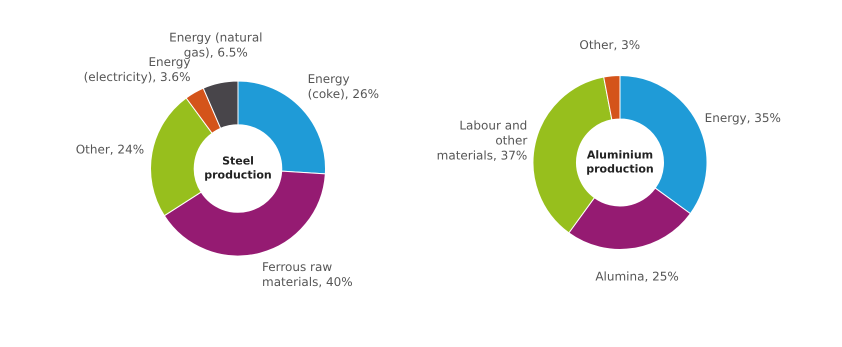 The image size is (842, 347). What do you see at coordinates (742, 117) in the screenshot?
I see `slice-label: Energy, 35%` at bounding box center [742, 117].